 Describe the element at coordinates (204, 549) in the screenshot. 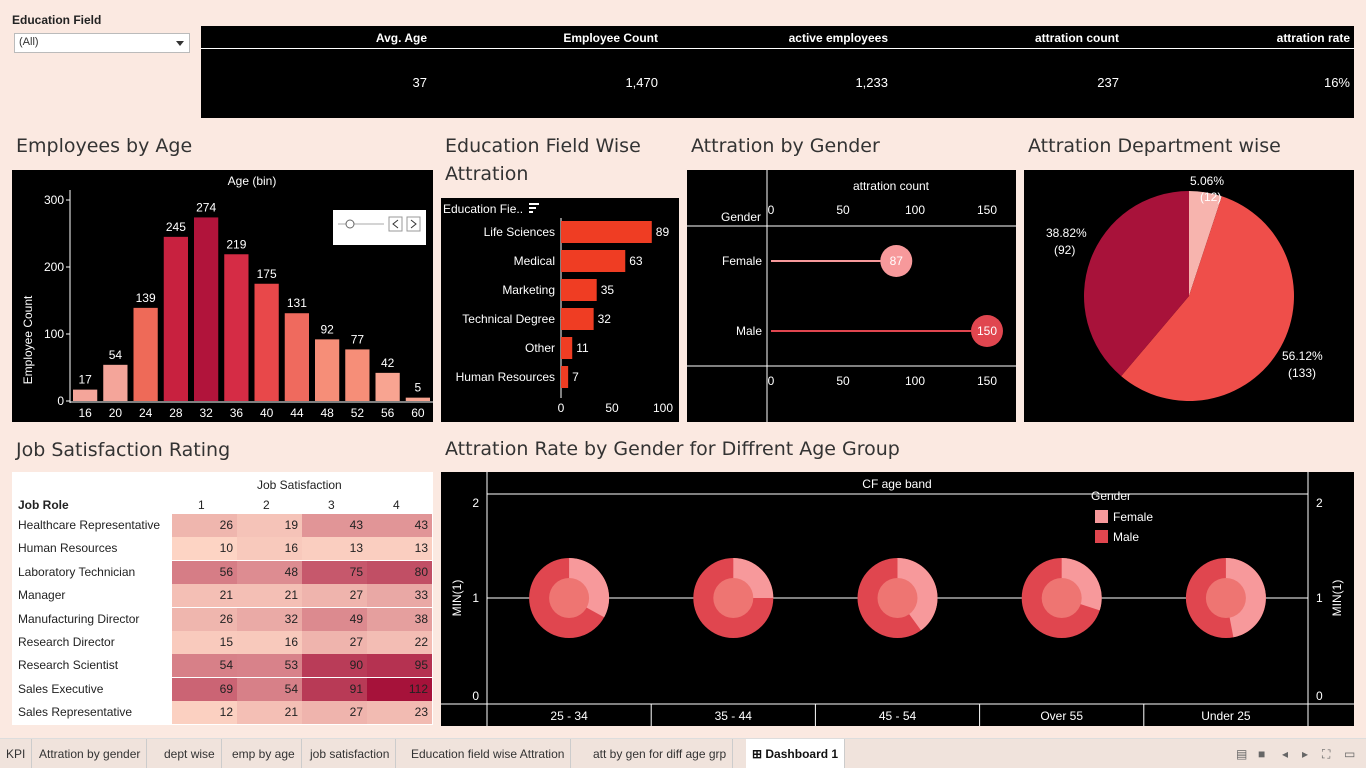

I see `js-cell: 10` at that location.